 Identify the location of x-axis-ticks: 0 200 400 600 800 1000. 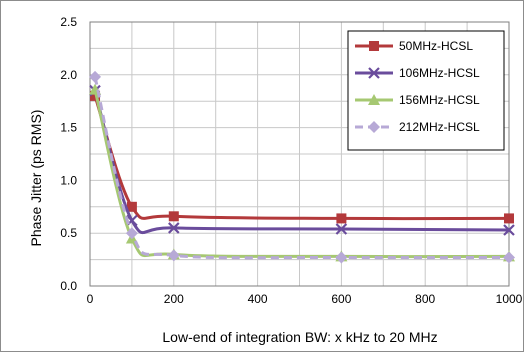
(305, 299).